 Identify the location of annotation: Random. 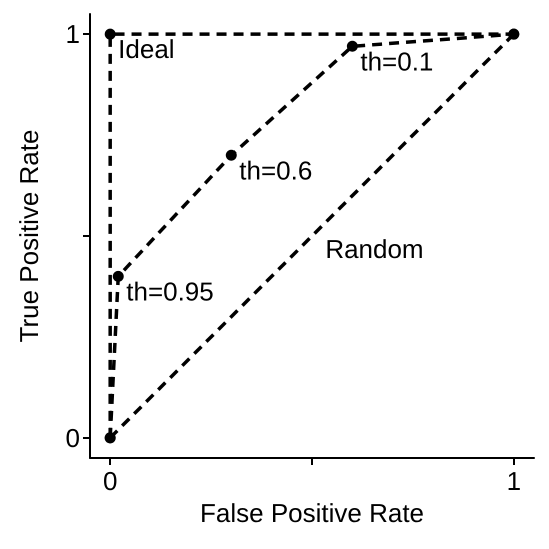
(374, 249).